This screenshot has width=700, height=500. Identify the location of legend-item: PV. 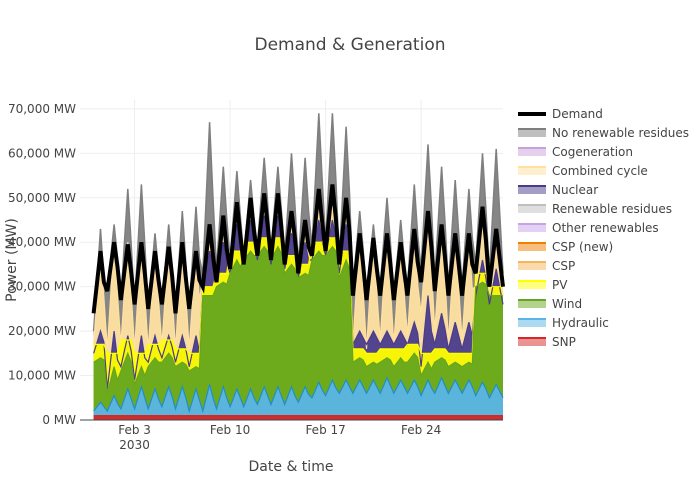
(543, 285).